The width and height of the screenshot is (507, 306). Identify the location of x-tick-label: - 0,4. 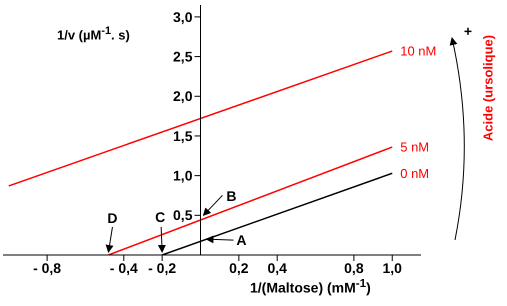
(124, 268).